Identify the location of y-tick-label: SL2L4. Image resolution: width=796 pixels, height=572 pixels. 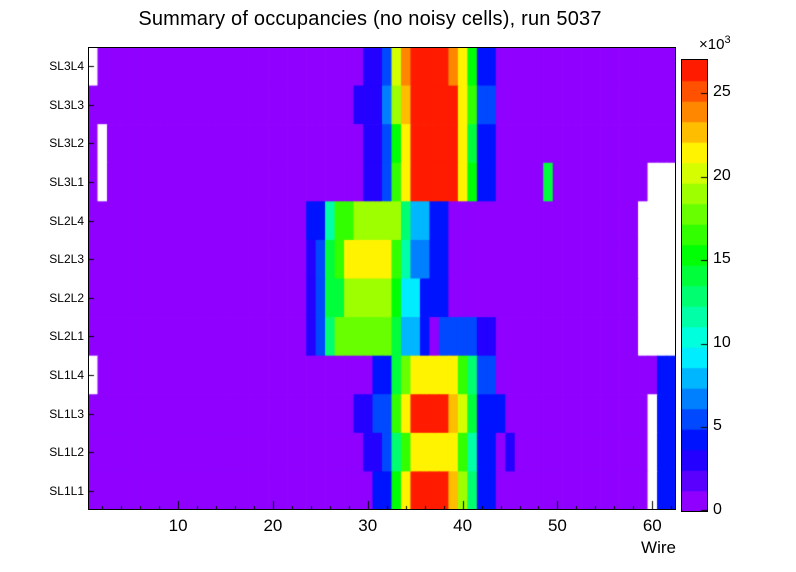
(66, 220).